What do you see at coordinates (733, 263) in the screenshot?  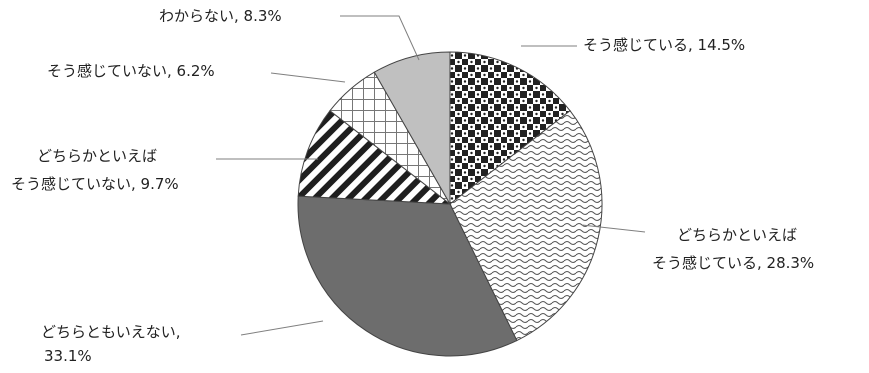 I see `slice-label-2-line-2: そう感じている, 28.3%` at bounding box center [733, 263].